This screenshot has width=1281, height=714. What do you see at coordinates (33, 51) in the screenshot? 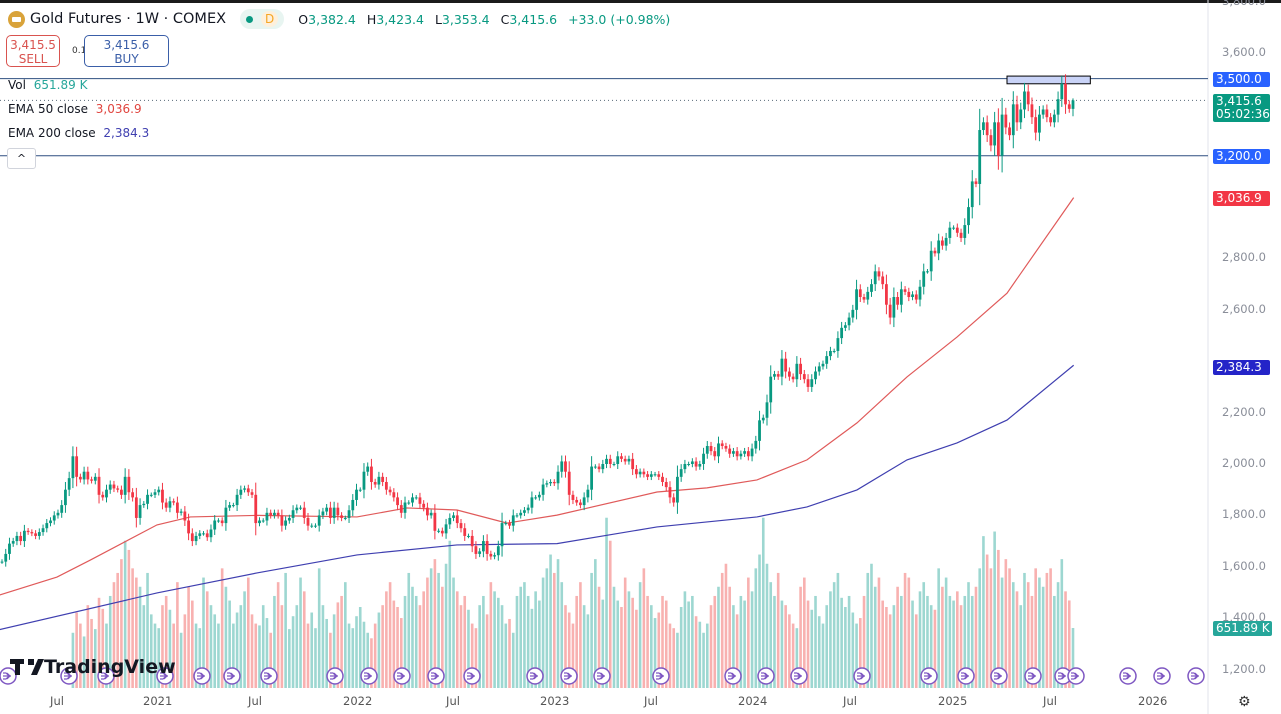
I see `sell-button: 3,415.5 SELL` at bounding box center [33, 51].